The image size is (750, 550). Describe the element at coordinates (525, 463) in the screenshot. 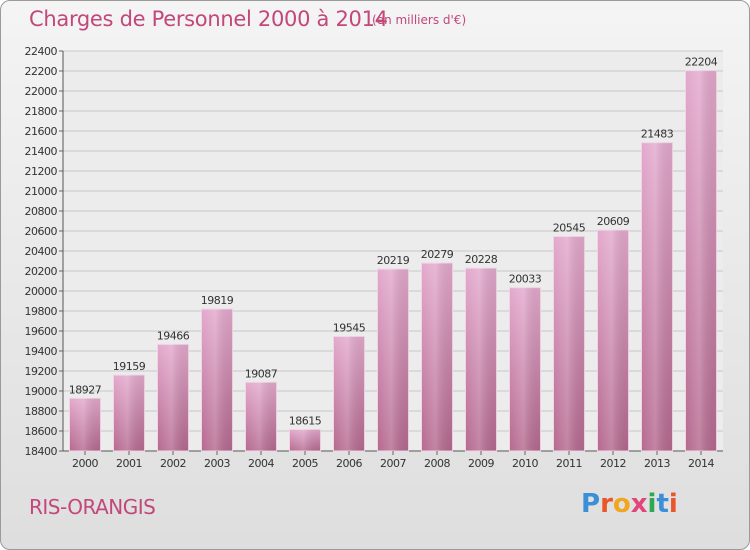

I see `x-tick-label: 2010` at that location.